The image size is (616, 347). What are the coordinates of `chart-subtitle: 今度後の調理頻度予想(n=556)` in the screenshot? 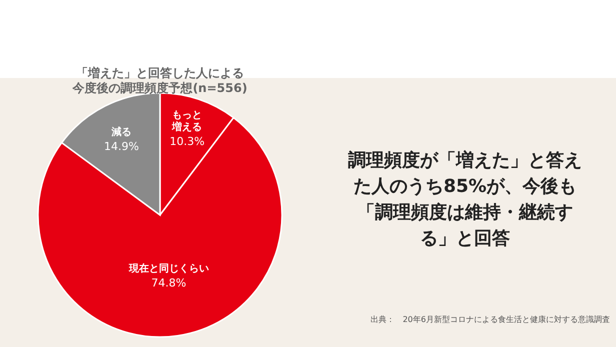 It's located at (160, 88).